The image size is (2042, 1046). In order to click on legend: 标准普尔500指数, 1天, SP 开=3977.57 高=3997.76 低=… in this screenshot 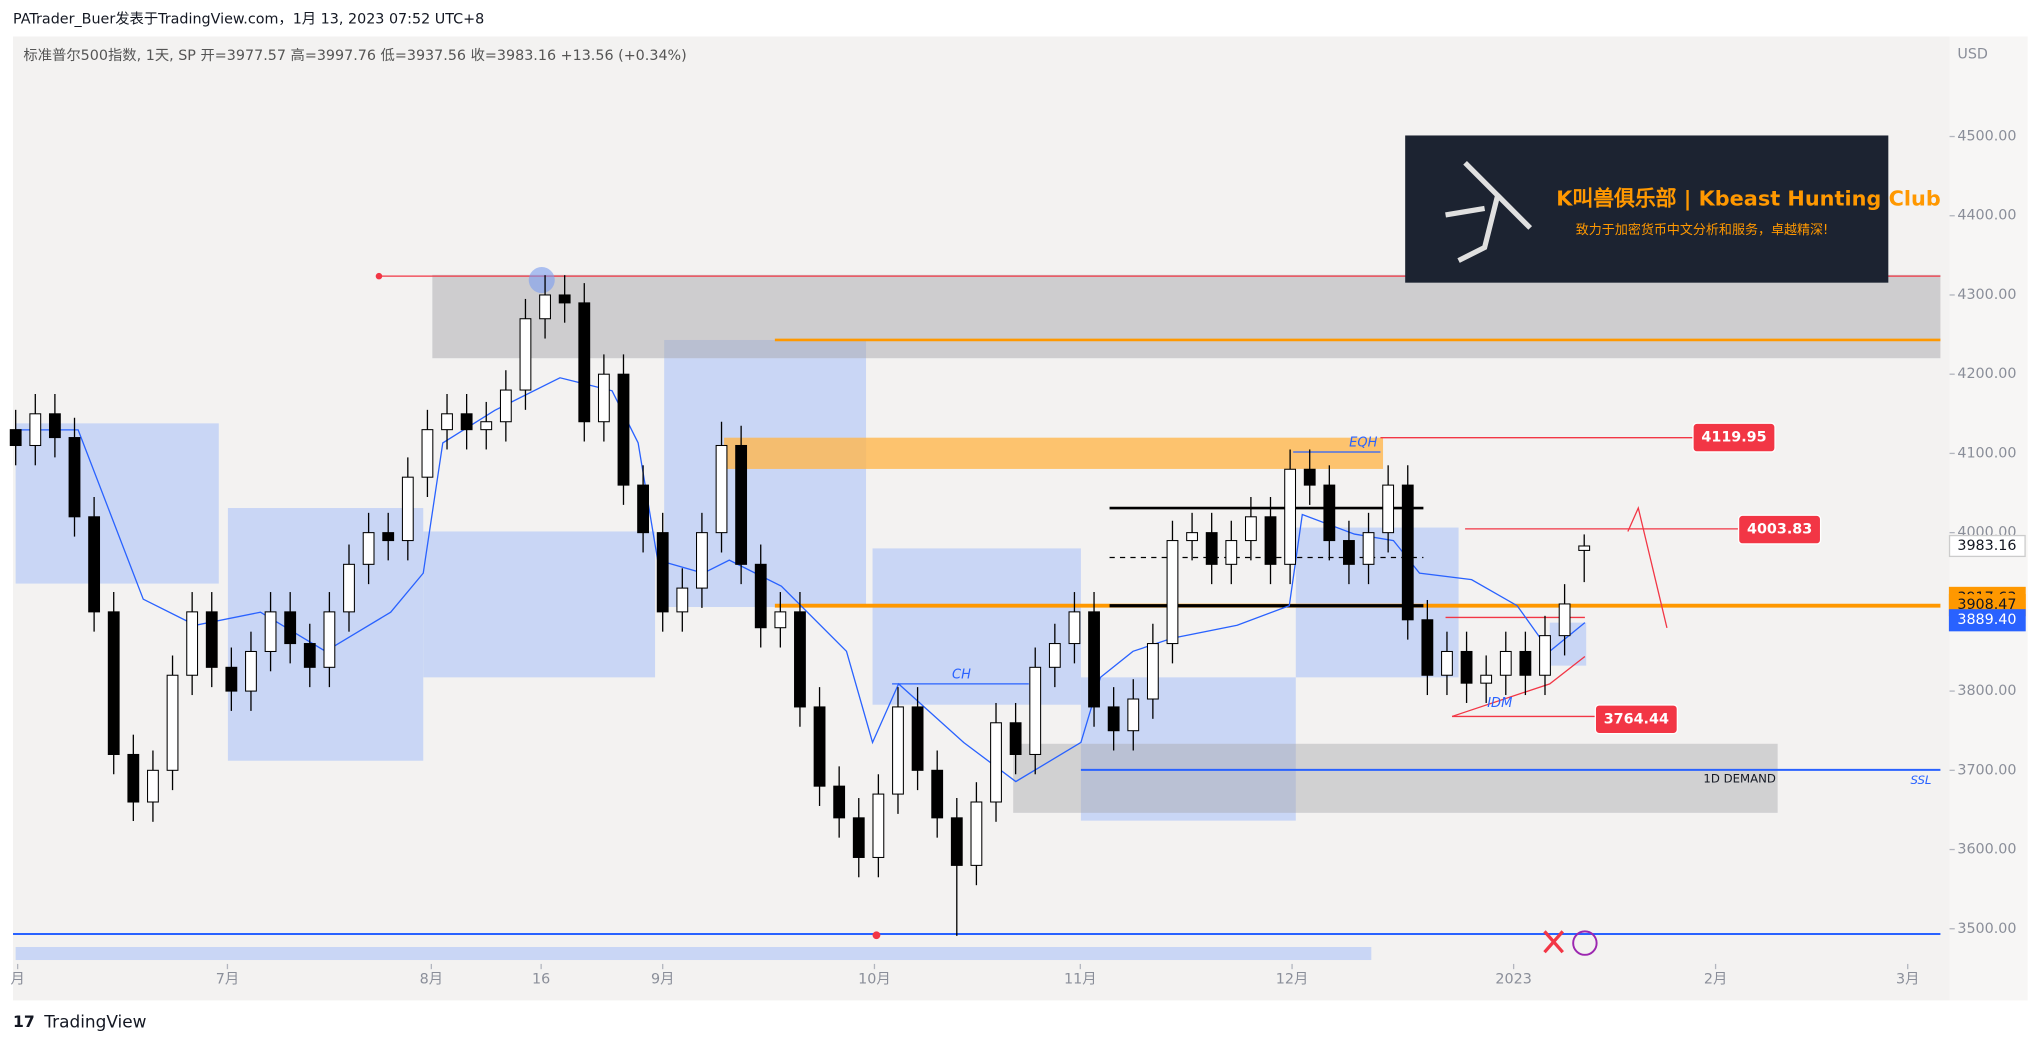, I will do `click(354, 55)`.